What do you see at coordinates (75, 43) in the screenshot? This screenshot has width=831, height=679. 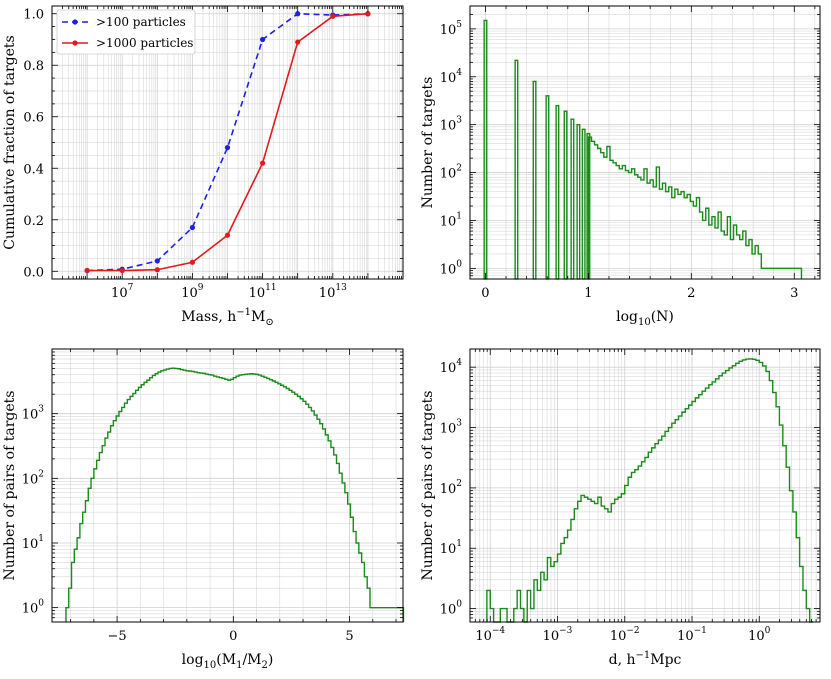 I see `legend-marker` at bounding box center [75, 43].